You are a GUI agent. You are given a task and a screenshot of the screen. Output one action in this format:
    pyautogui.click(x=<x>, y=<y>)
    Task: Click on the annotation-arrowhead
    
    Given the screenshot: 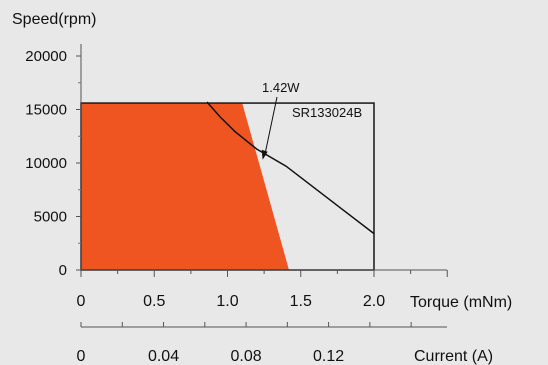 What is the action you would take?
    pyautogui.click(x=264, y=154)
    